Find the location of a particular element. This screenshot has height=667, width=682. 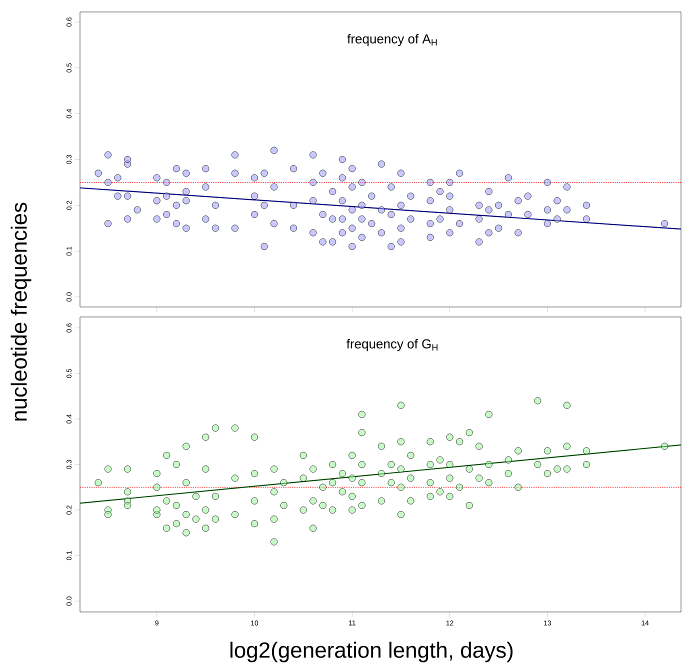

text: frequency of A$_{H}$ is located at coordinates (392, 40).